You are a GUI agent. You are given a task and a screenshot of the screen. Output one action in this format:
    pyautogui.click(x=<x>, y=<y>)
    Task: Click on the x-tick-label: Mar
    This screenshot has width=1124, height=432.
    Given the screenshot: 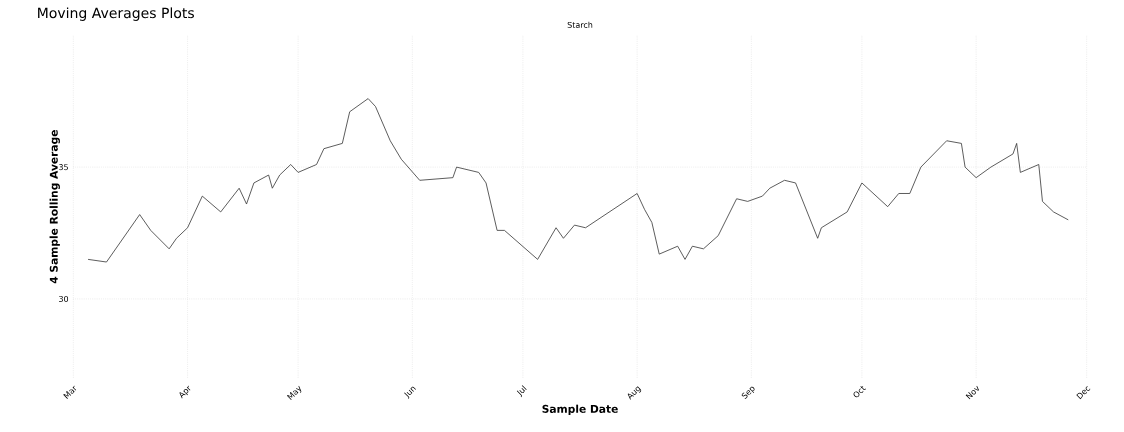 What is the action you would take?
    pyautogui.click(x=70, y=392)
    